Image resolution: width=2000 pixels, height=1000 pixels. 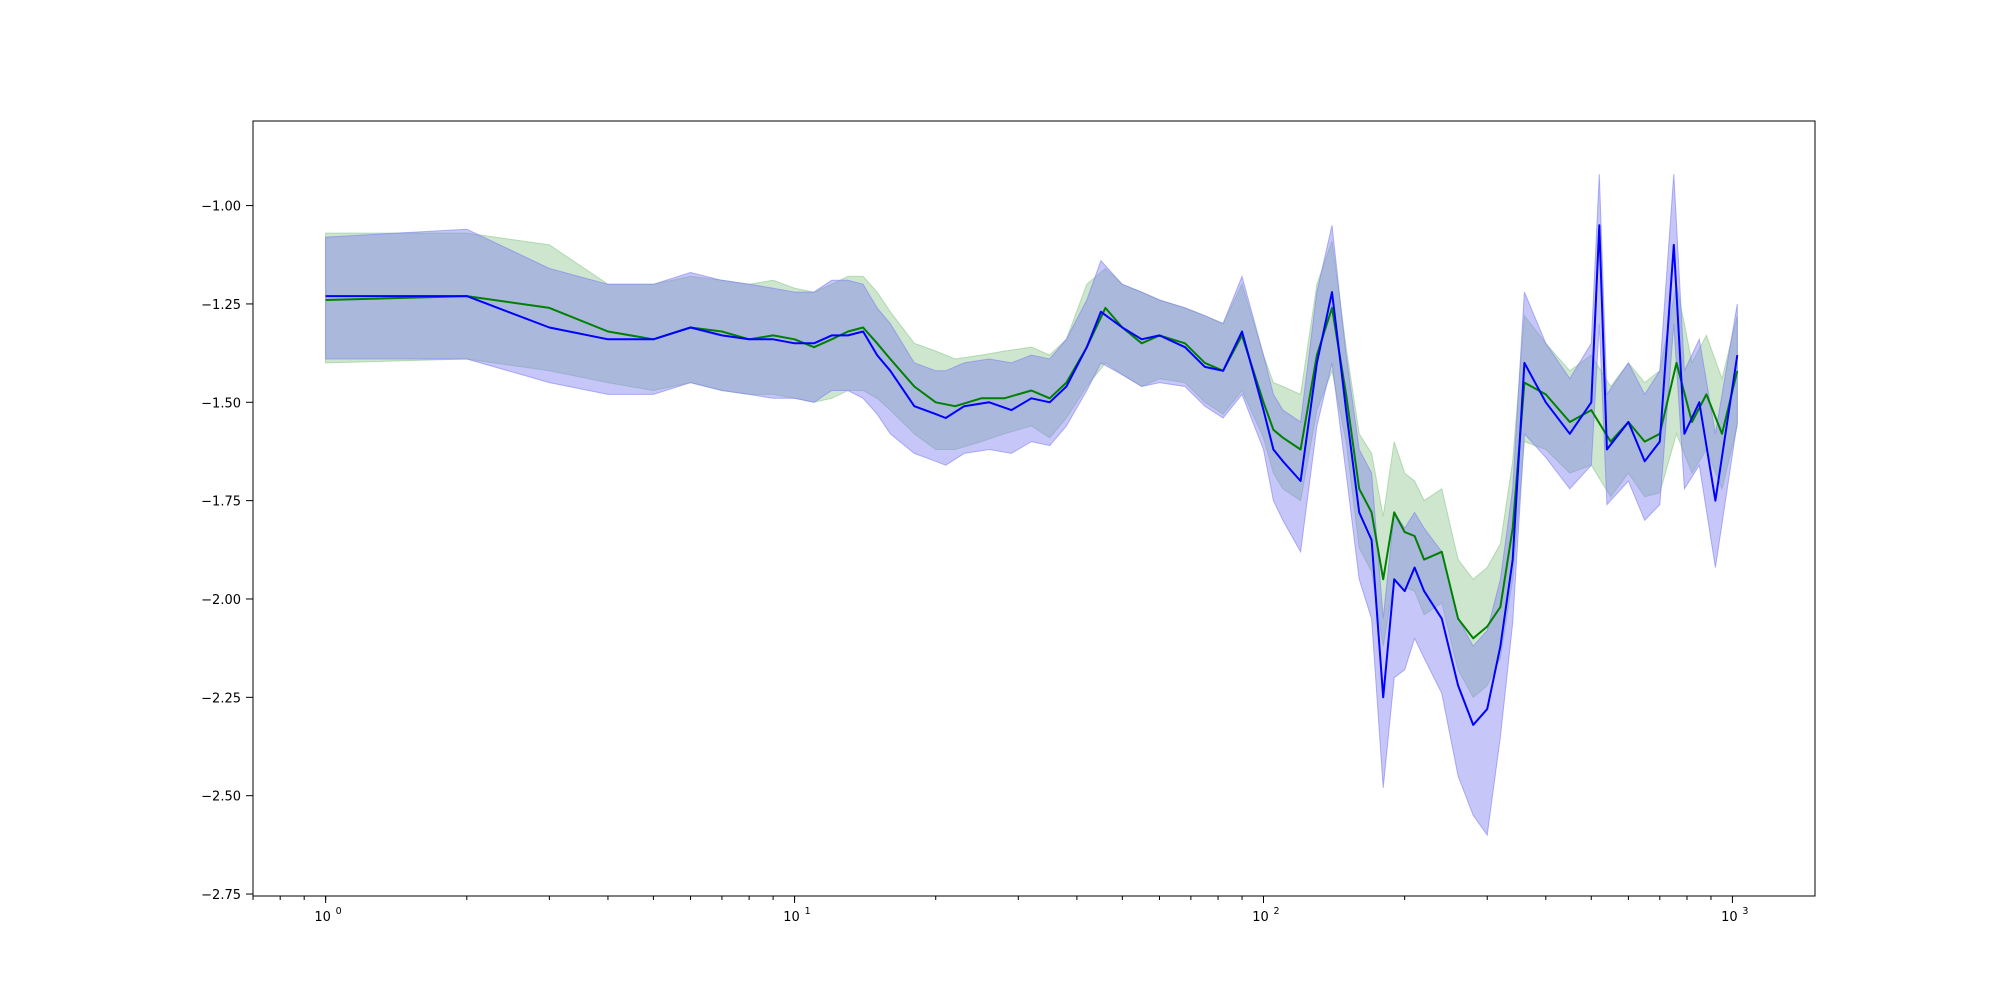 I want to click on y-axis: −1.00 −1.25 −1.50 −1.75 −2.00 −2.25 −2.50 −2.75, so click(x=227, y=551).